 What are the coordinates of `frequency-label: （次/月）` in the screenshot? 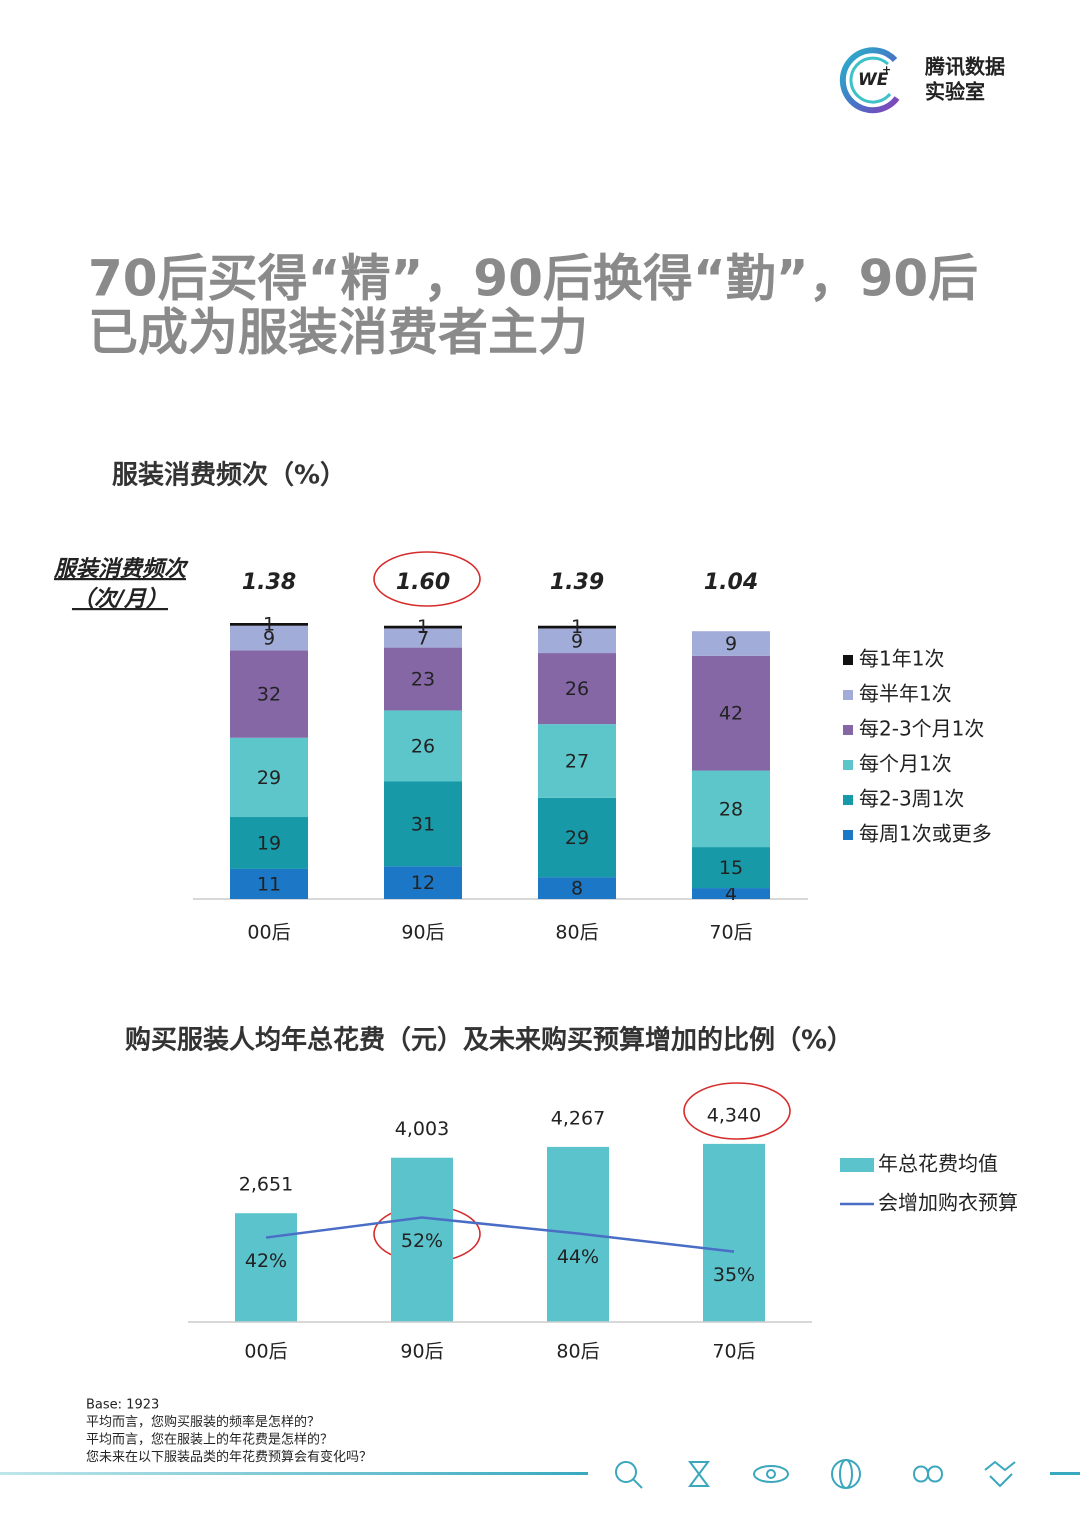 It's located at (120, 599).